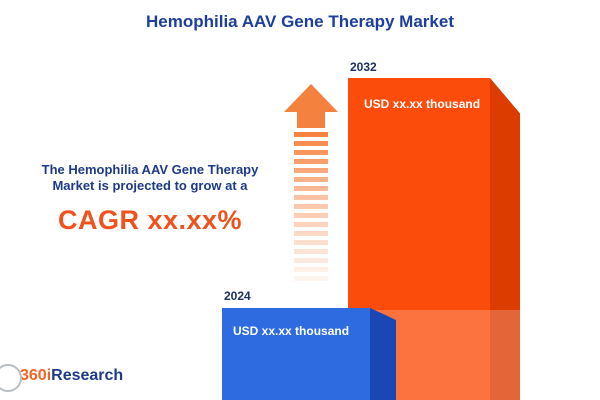  I want to click on logo-arc-icon, so click(11, 378).